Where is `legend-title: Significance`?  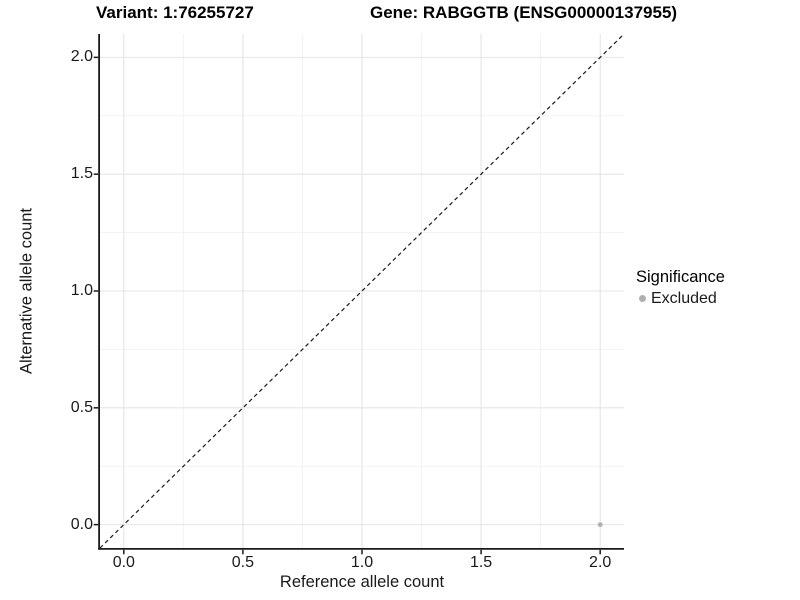 legend-title: Significance is located at coordinates (680, 277).